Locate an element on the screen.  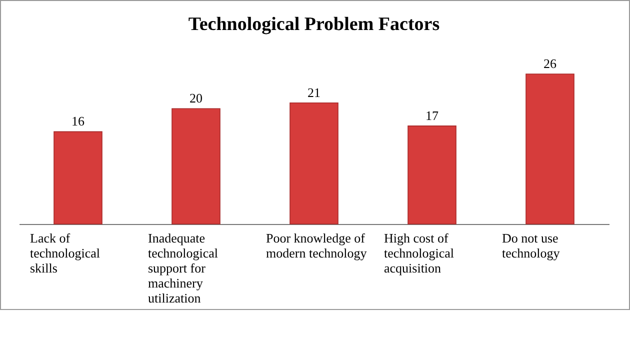
x-tick-label: Lack of technological skills is located at coordinates (65, 253).